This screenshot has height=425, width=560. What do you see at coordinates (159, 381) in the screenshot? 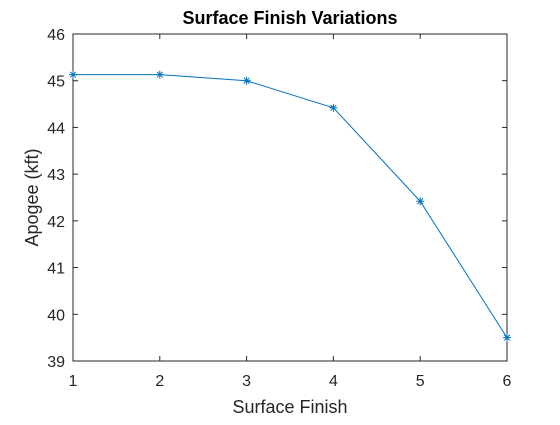
I see `x-tick-label: 2` at bounding box center [159, 381].